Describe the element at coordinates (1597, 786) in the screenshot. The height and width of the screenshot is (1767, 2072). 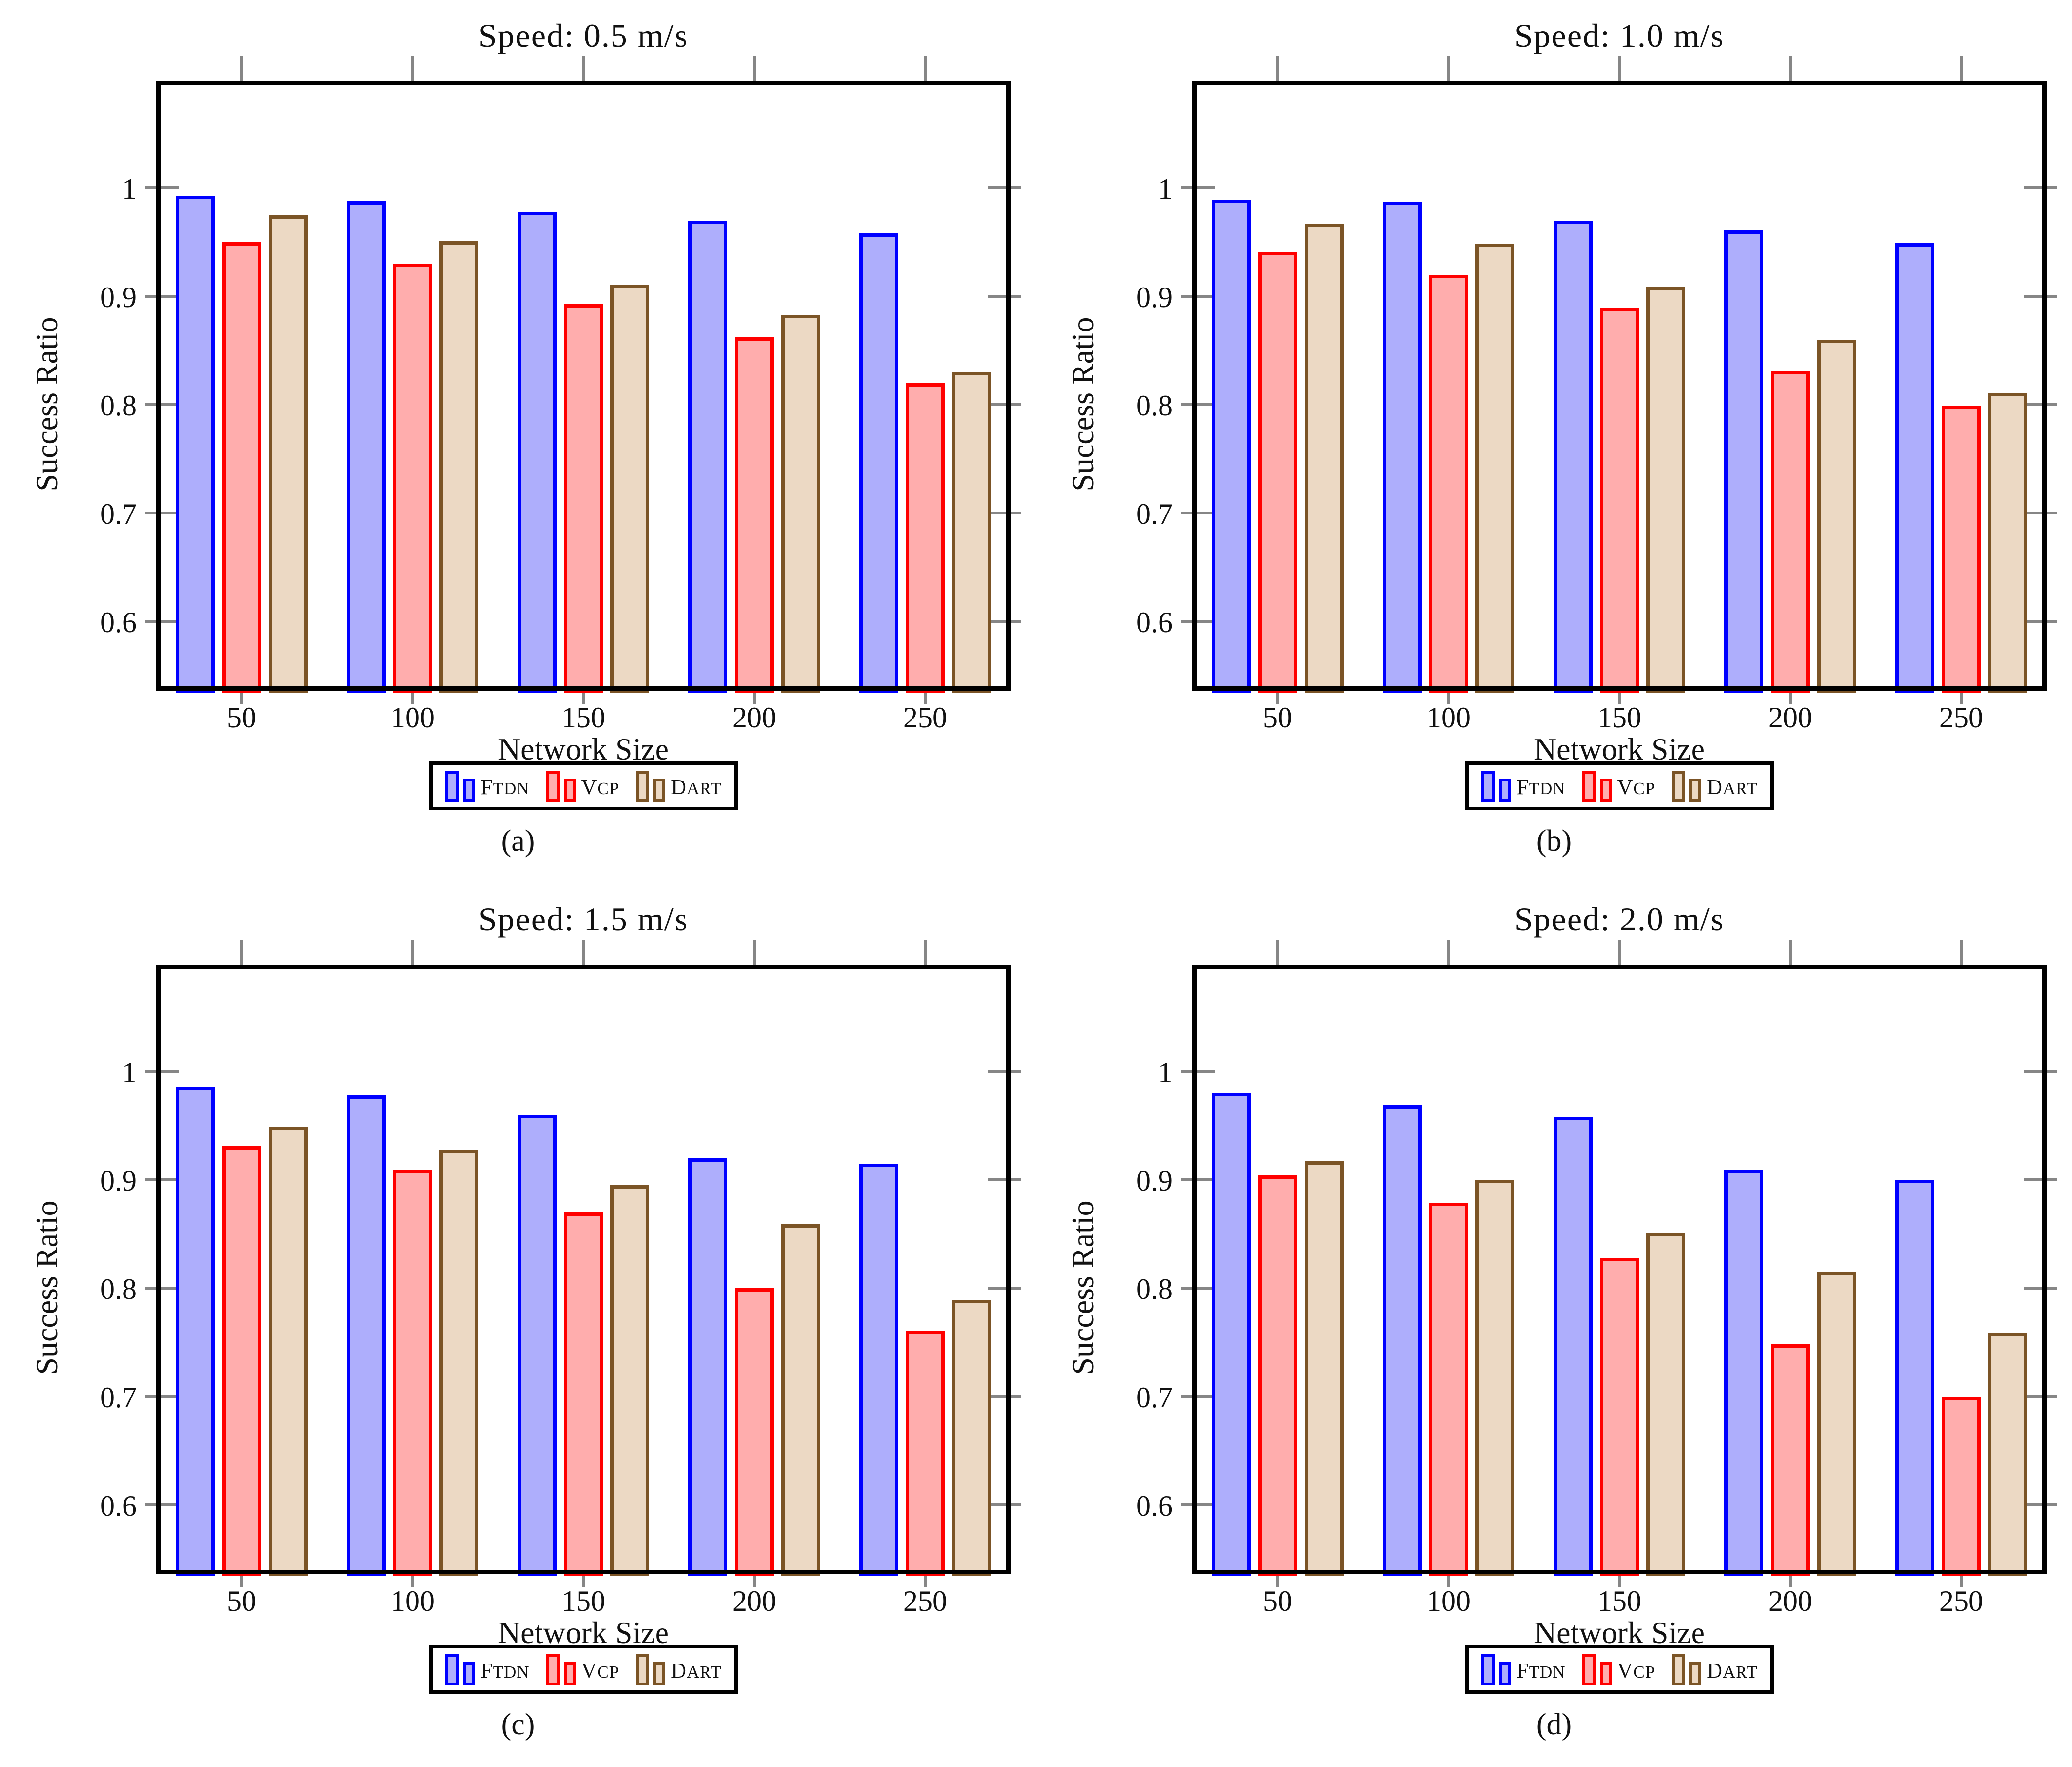
I see `legend-swatch-vcp` at that location.